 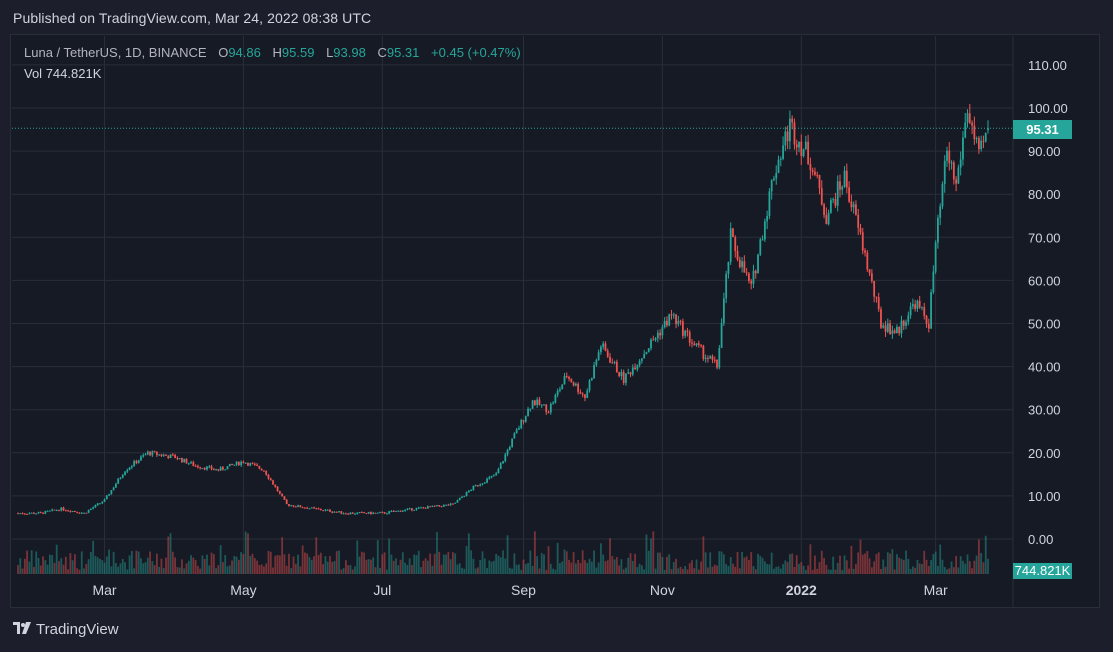 I want to click on change-value: +0.45 (+0.47%), so click(x=476, y=52).